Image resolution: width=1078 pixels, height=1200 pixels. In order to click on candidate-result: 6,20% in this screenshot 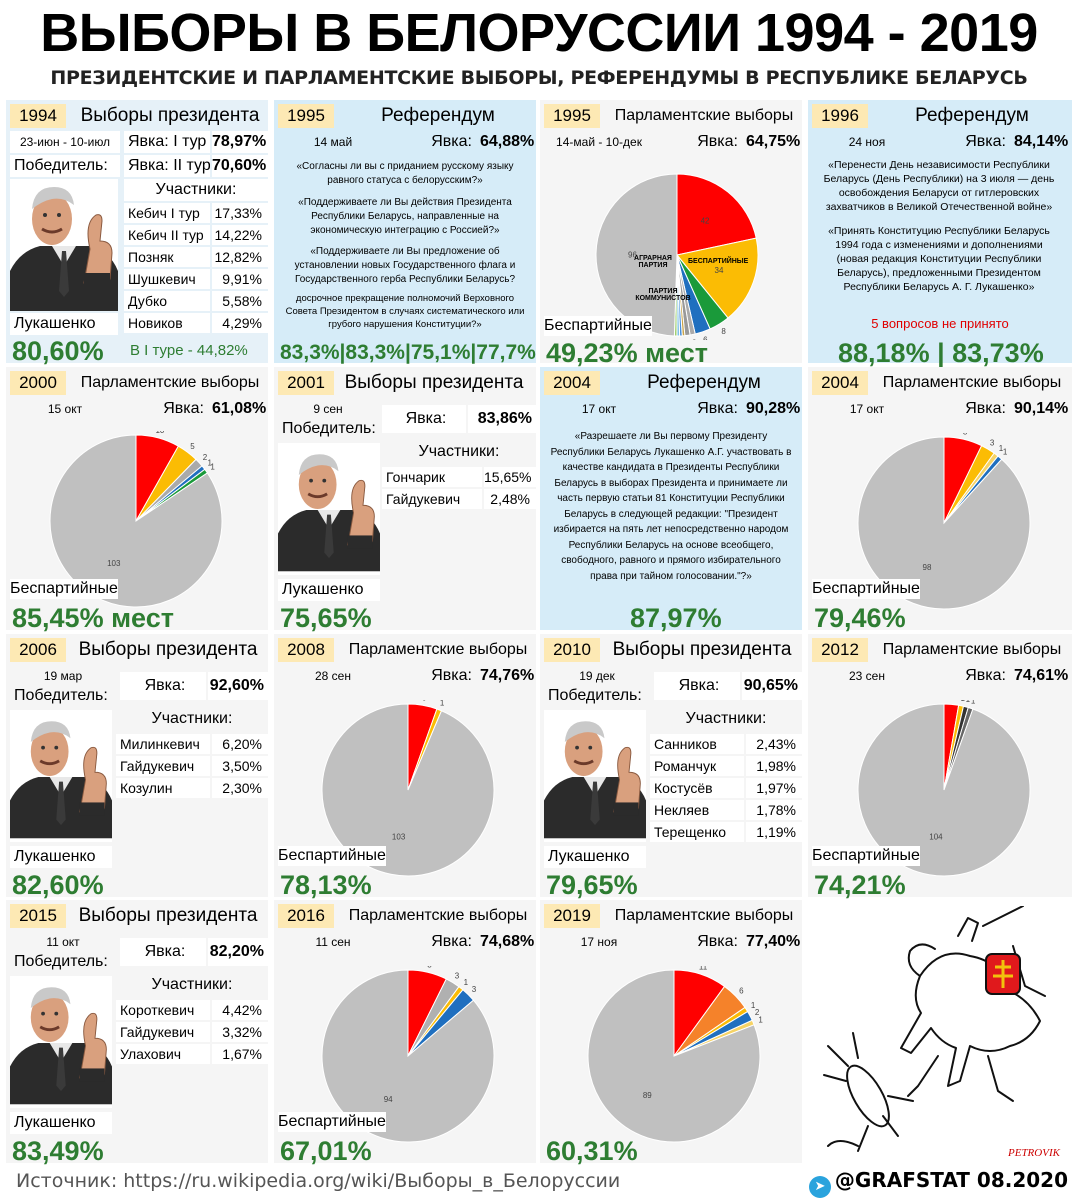, I will do `click(240, 744)`.